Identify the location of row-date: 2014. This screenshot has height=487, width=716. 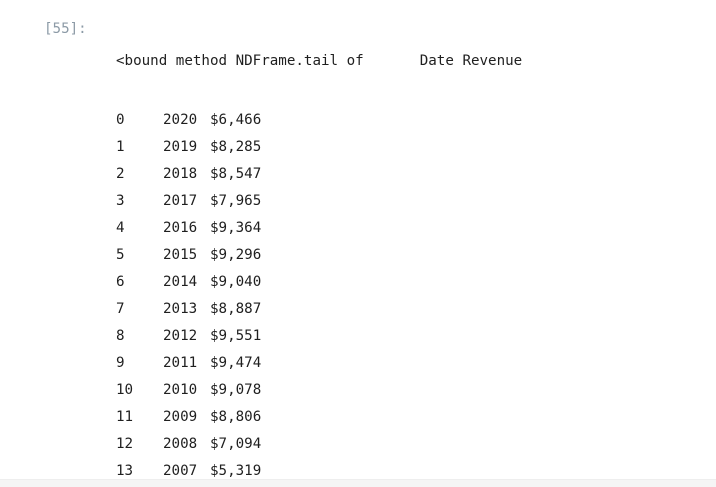
(180, 282).